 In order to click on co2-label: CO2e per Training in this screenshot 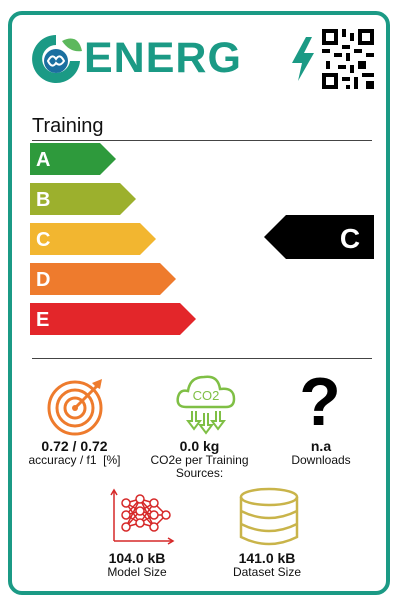, I will do `click(199, 460)`.